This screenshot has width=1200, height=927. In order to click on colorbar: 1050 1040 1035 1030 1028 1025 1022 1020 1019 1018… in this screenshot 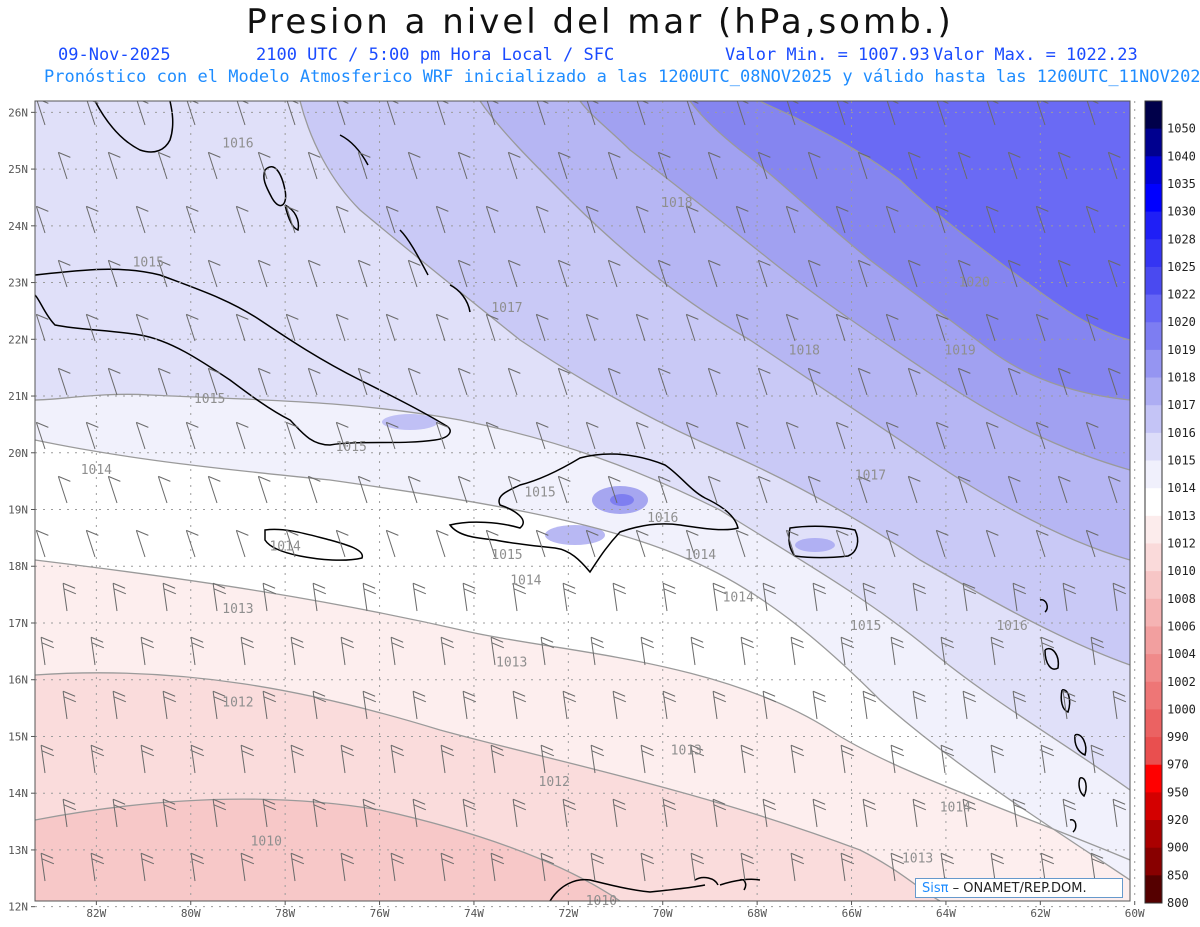, I will do `click(1170, 505)`.